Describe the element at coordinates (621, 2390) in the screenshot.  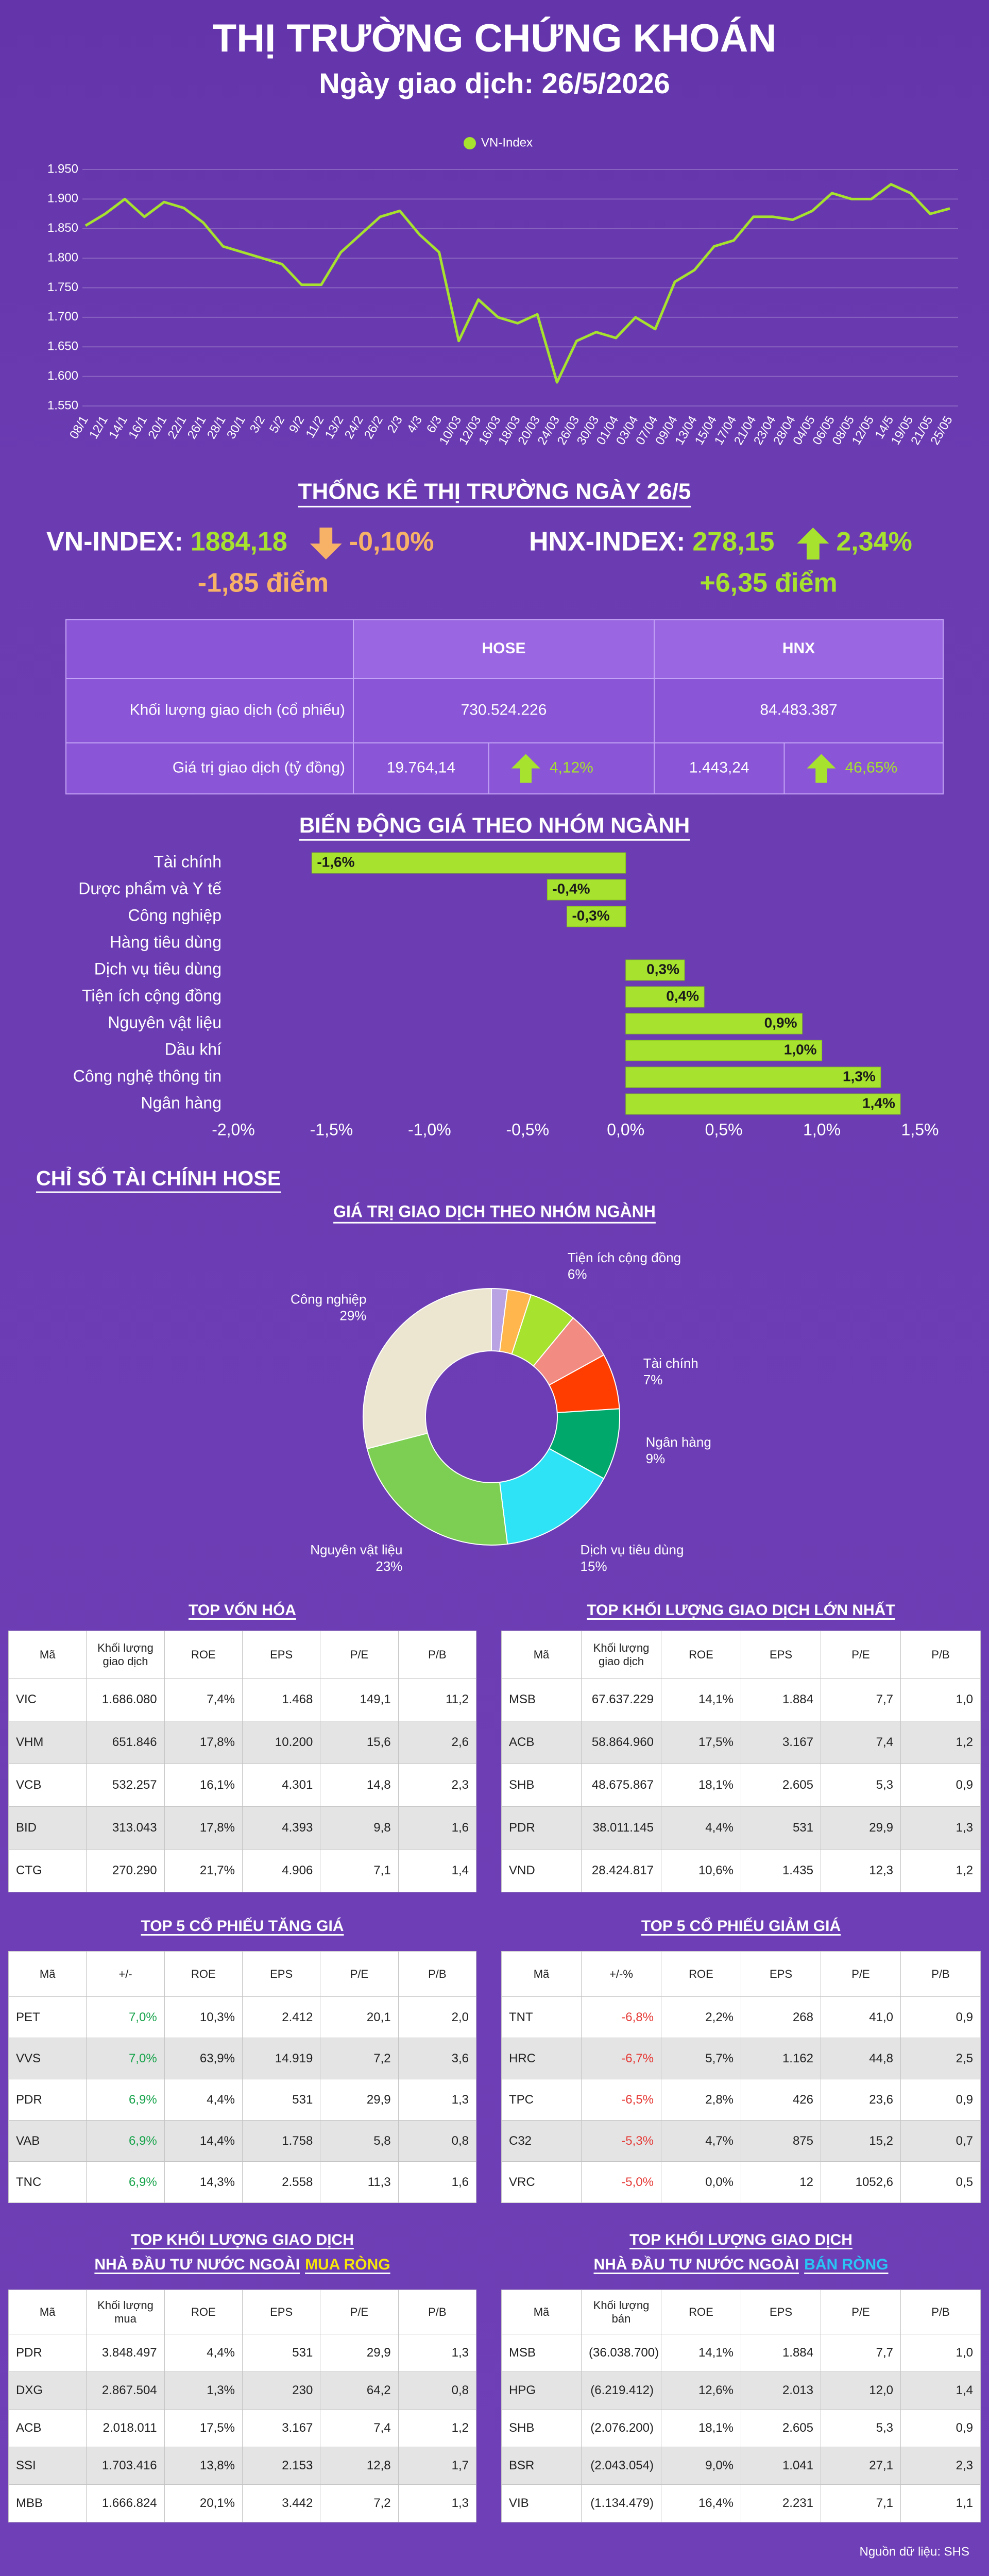
I see `table-cell: (6.219.412)` at that location.